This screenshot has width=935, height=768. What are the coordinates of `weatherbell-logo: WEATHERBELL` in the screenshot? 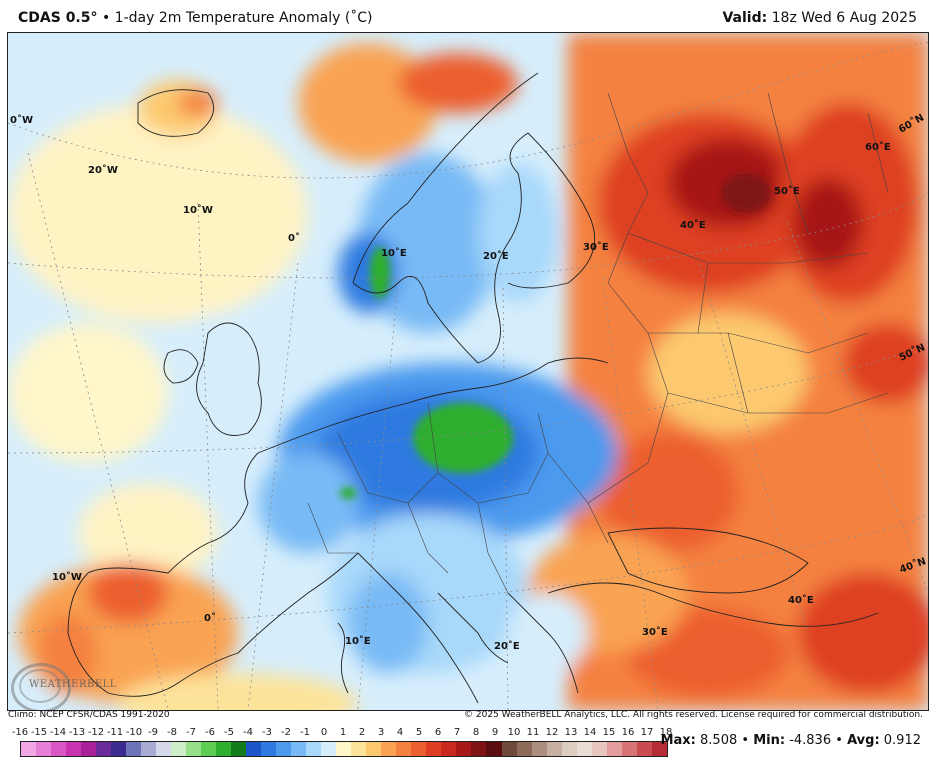 It's located at (66, 686).